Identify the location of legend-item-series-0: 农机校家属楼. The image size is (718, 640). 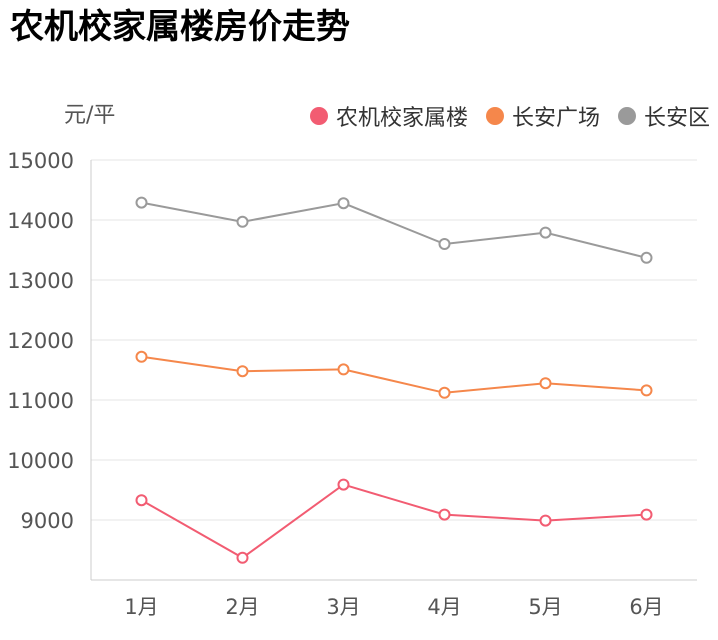
(388, 116).